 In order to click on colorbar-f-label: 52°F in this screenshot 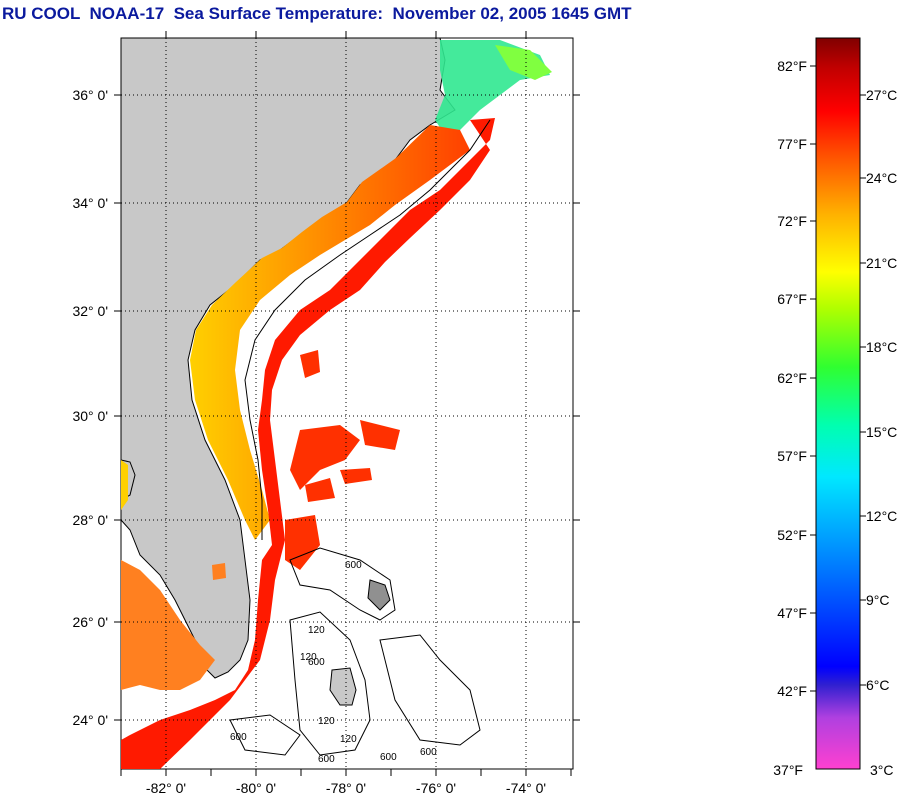, I will do `click(792, 535)`.